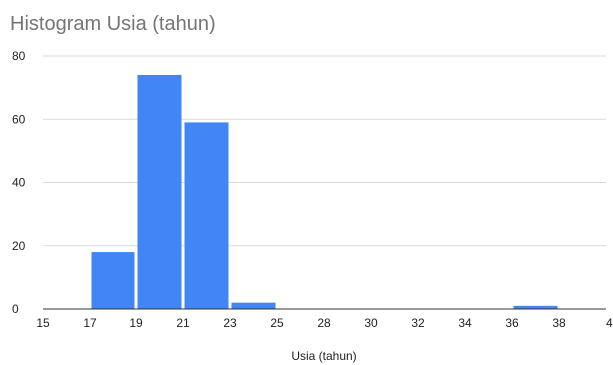  What do you see at coordinates (90, 323) in the screenshot?
I see `x-tick-label: 17` at bounding box center [90, 323].